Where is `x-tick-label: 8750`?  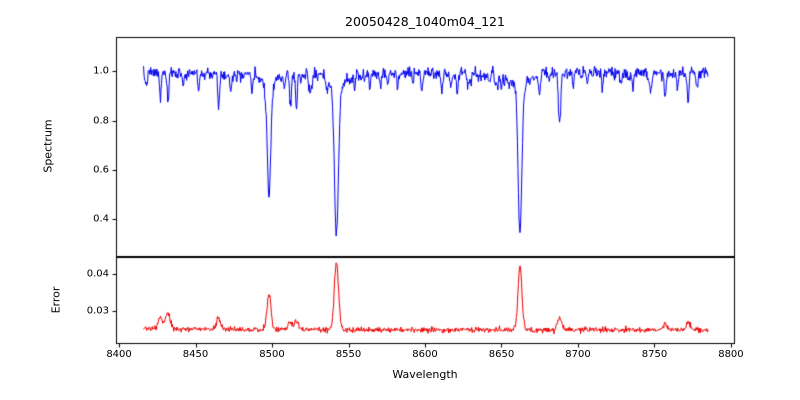
x-tick-label: 8750 is located at coordinates (654, 354).